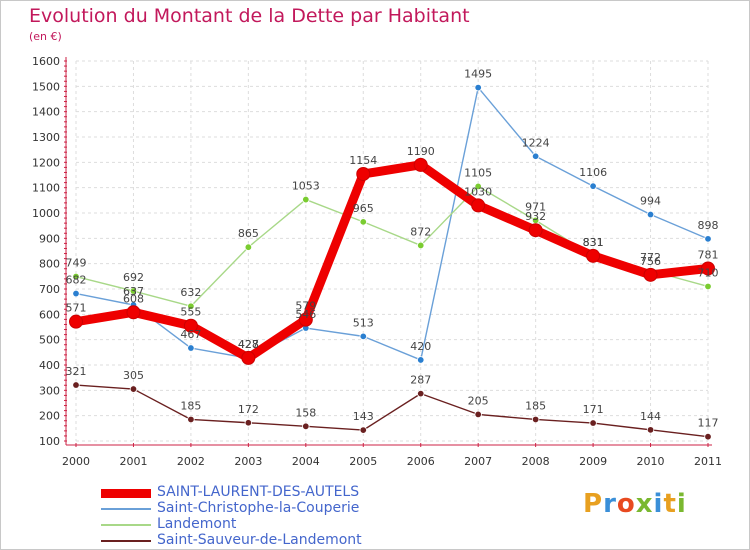 The height and width of the screenshot is (550, 750). What do you see at coordinates (49, 441) in the screenshot?
I see `y-tick-label: 100` at bounding box center [49, 441].